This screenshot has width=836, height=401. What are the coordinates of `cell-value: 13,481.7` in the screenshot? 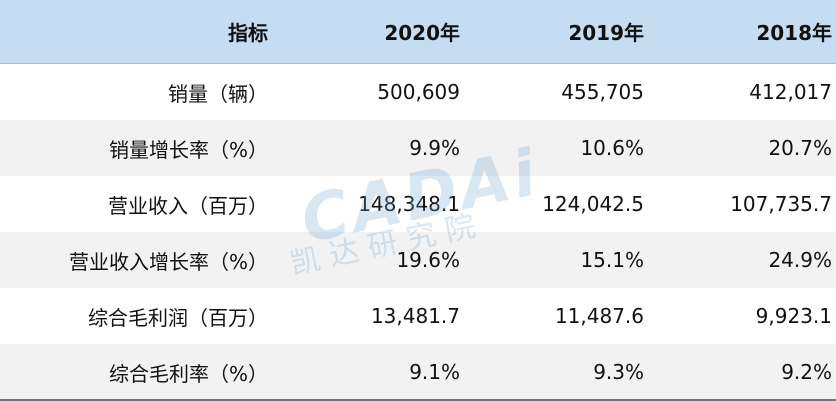 It's located at (415, 316).